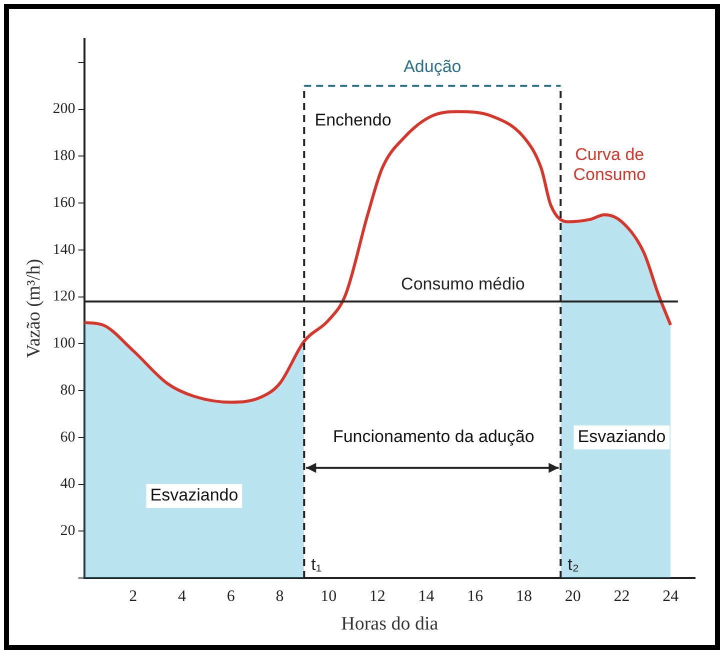 The height and width of the screenshot is (652, 722). Describe the element at coordinates (463, 284) in the screenshot. I see `ref-line-label: Consumo médio` at that location.